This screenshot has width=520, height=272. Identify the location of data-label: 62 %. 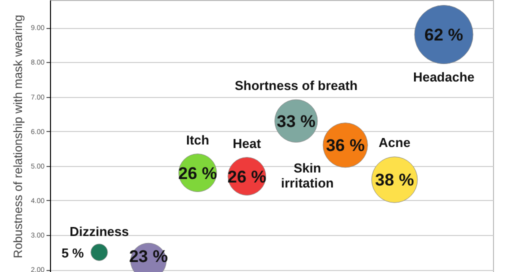
(444, 35).